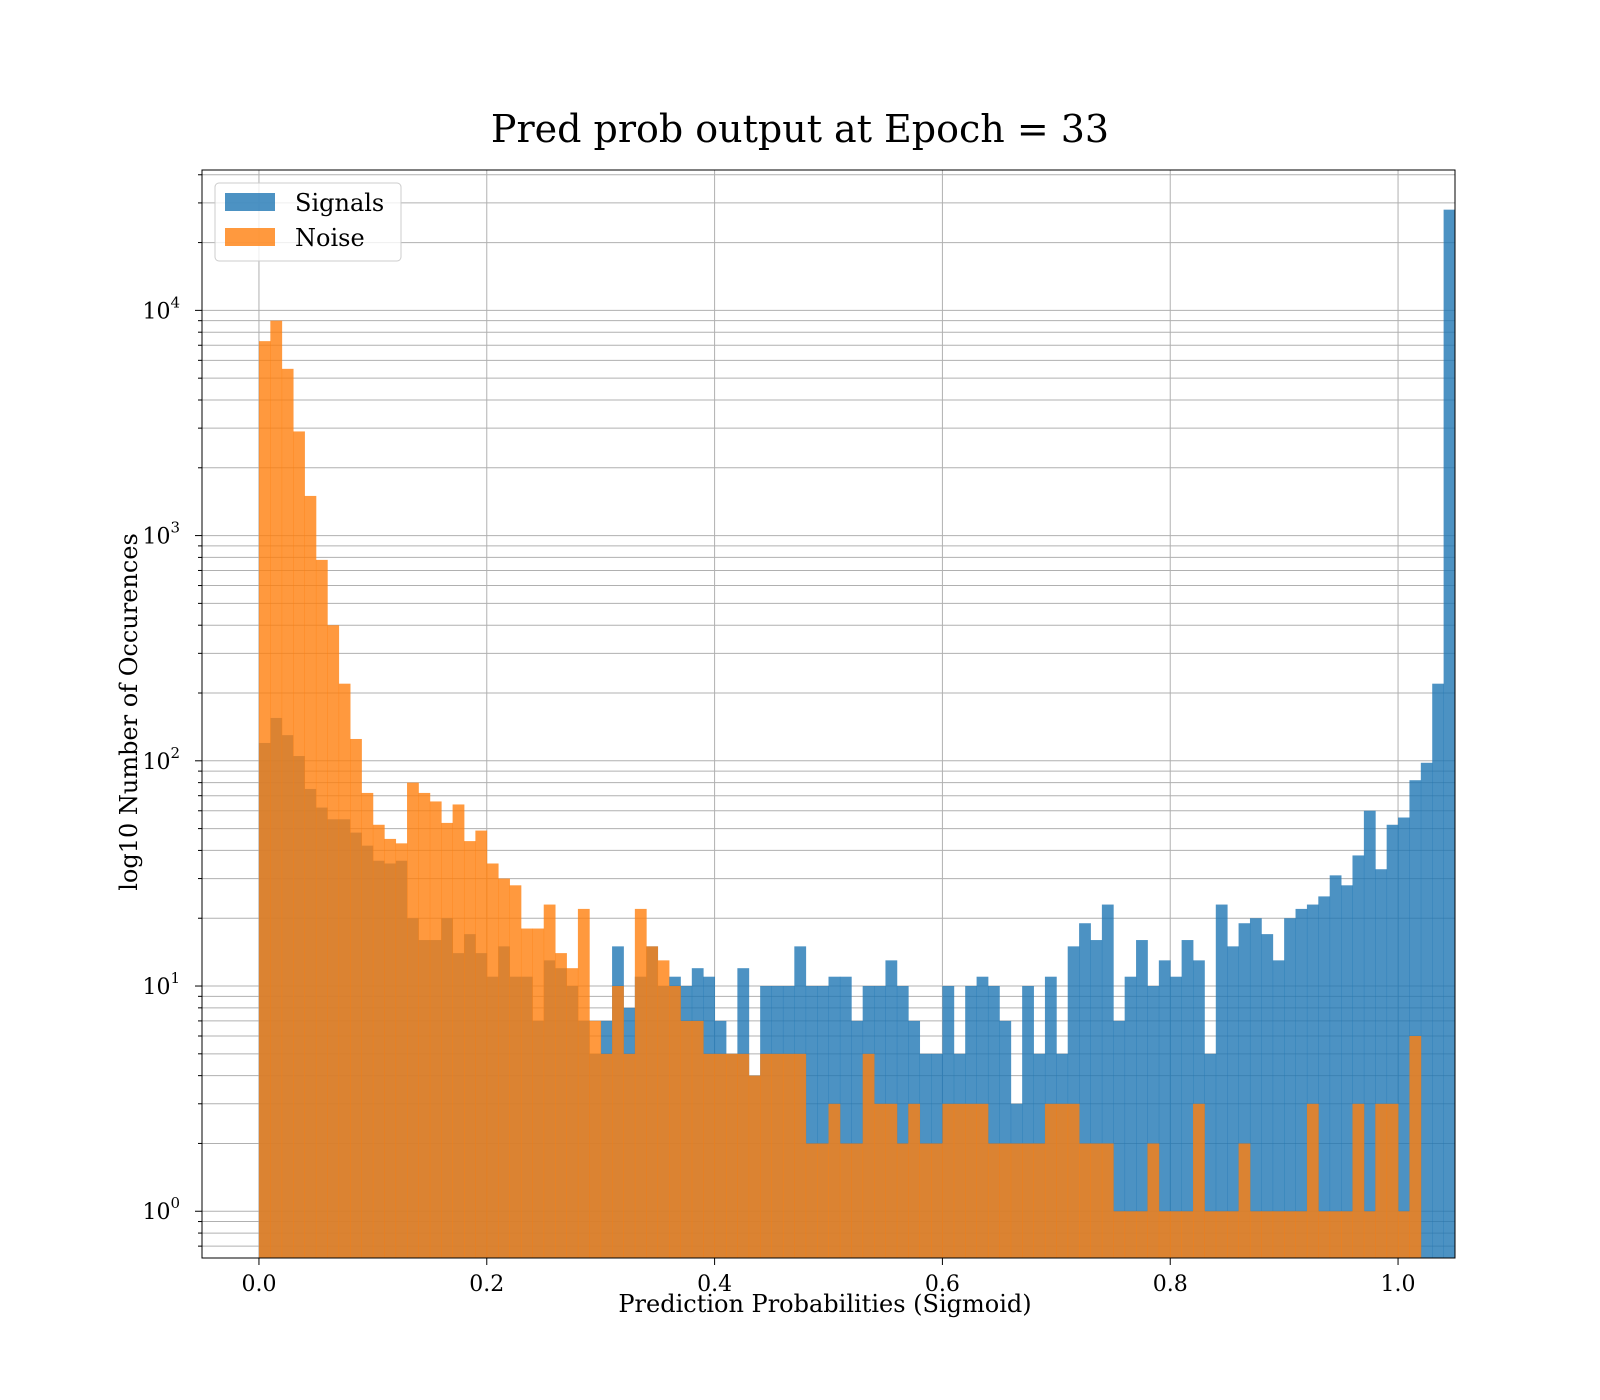  I want to click on x-tick-label: 0.4, so click(714, 1284).